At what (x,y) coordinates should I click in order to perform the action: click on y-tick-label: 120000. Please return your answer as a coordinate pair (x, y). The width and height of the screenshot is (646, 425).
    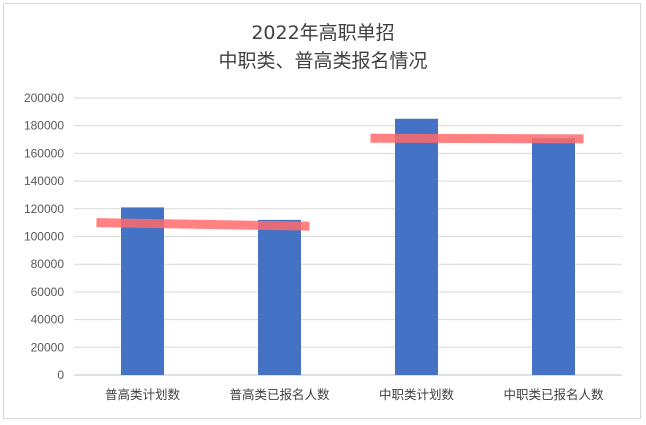
    Looking at the image, I should click on (44, 209).